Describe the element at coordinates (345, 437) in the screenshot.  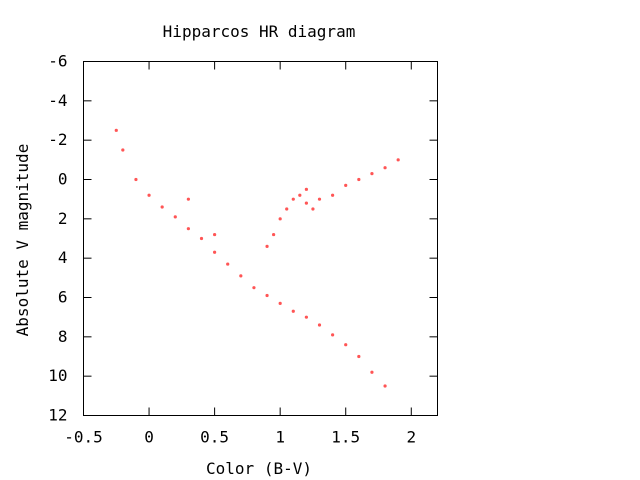
I see `x-tick-label: 1.5` at that location.